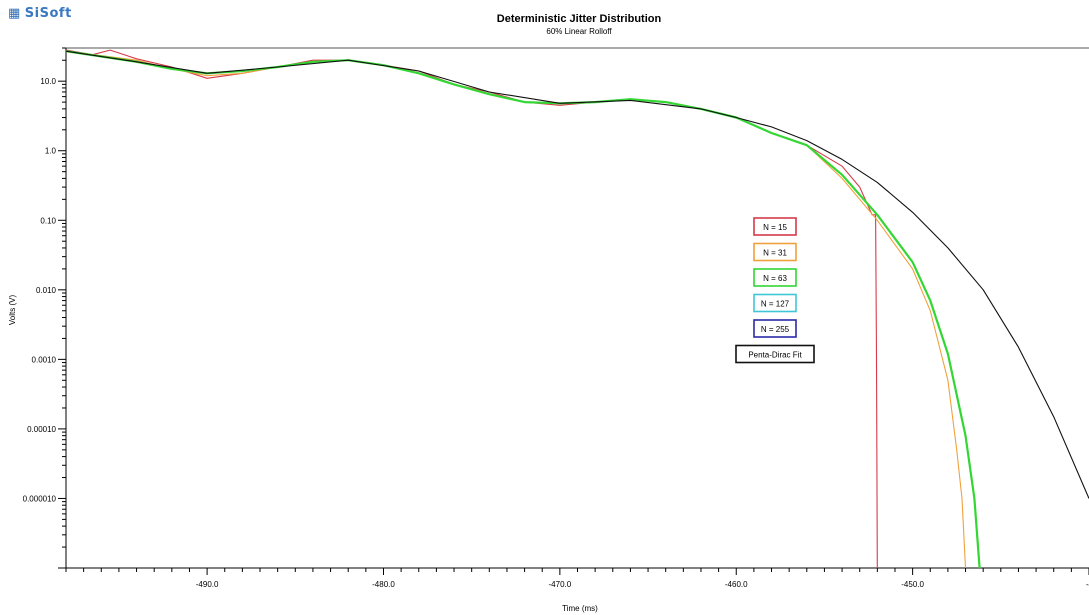  I want to click on x-tick-label: -470.0, so click(560, 584).